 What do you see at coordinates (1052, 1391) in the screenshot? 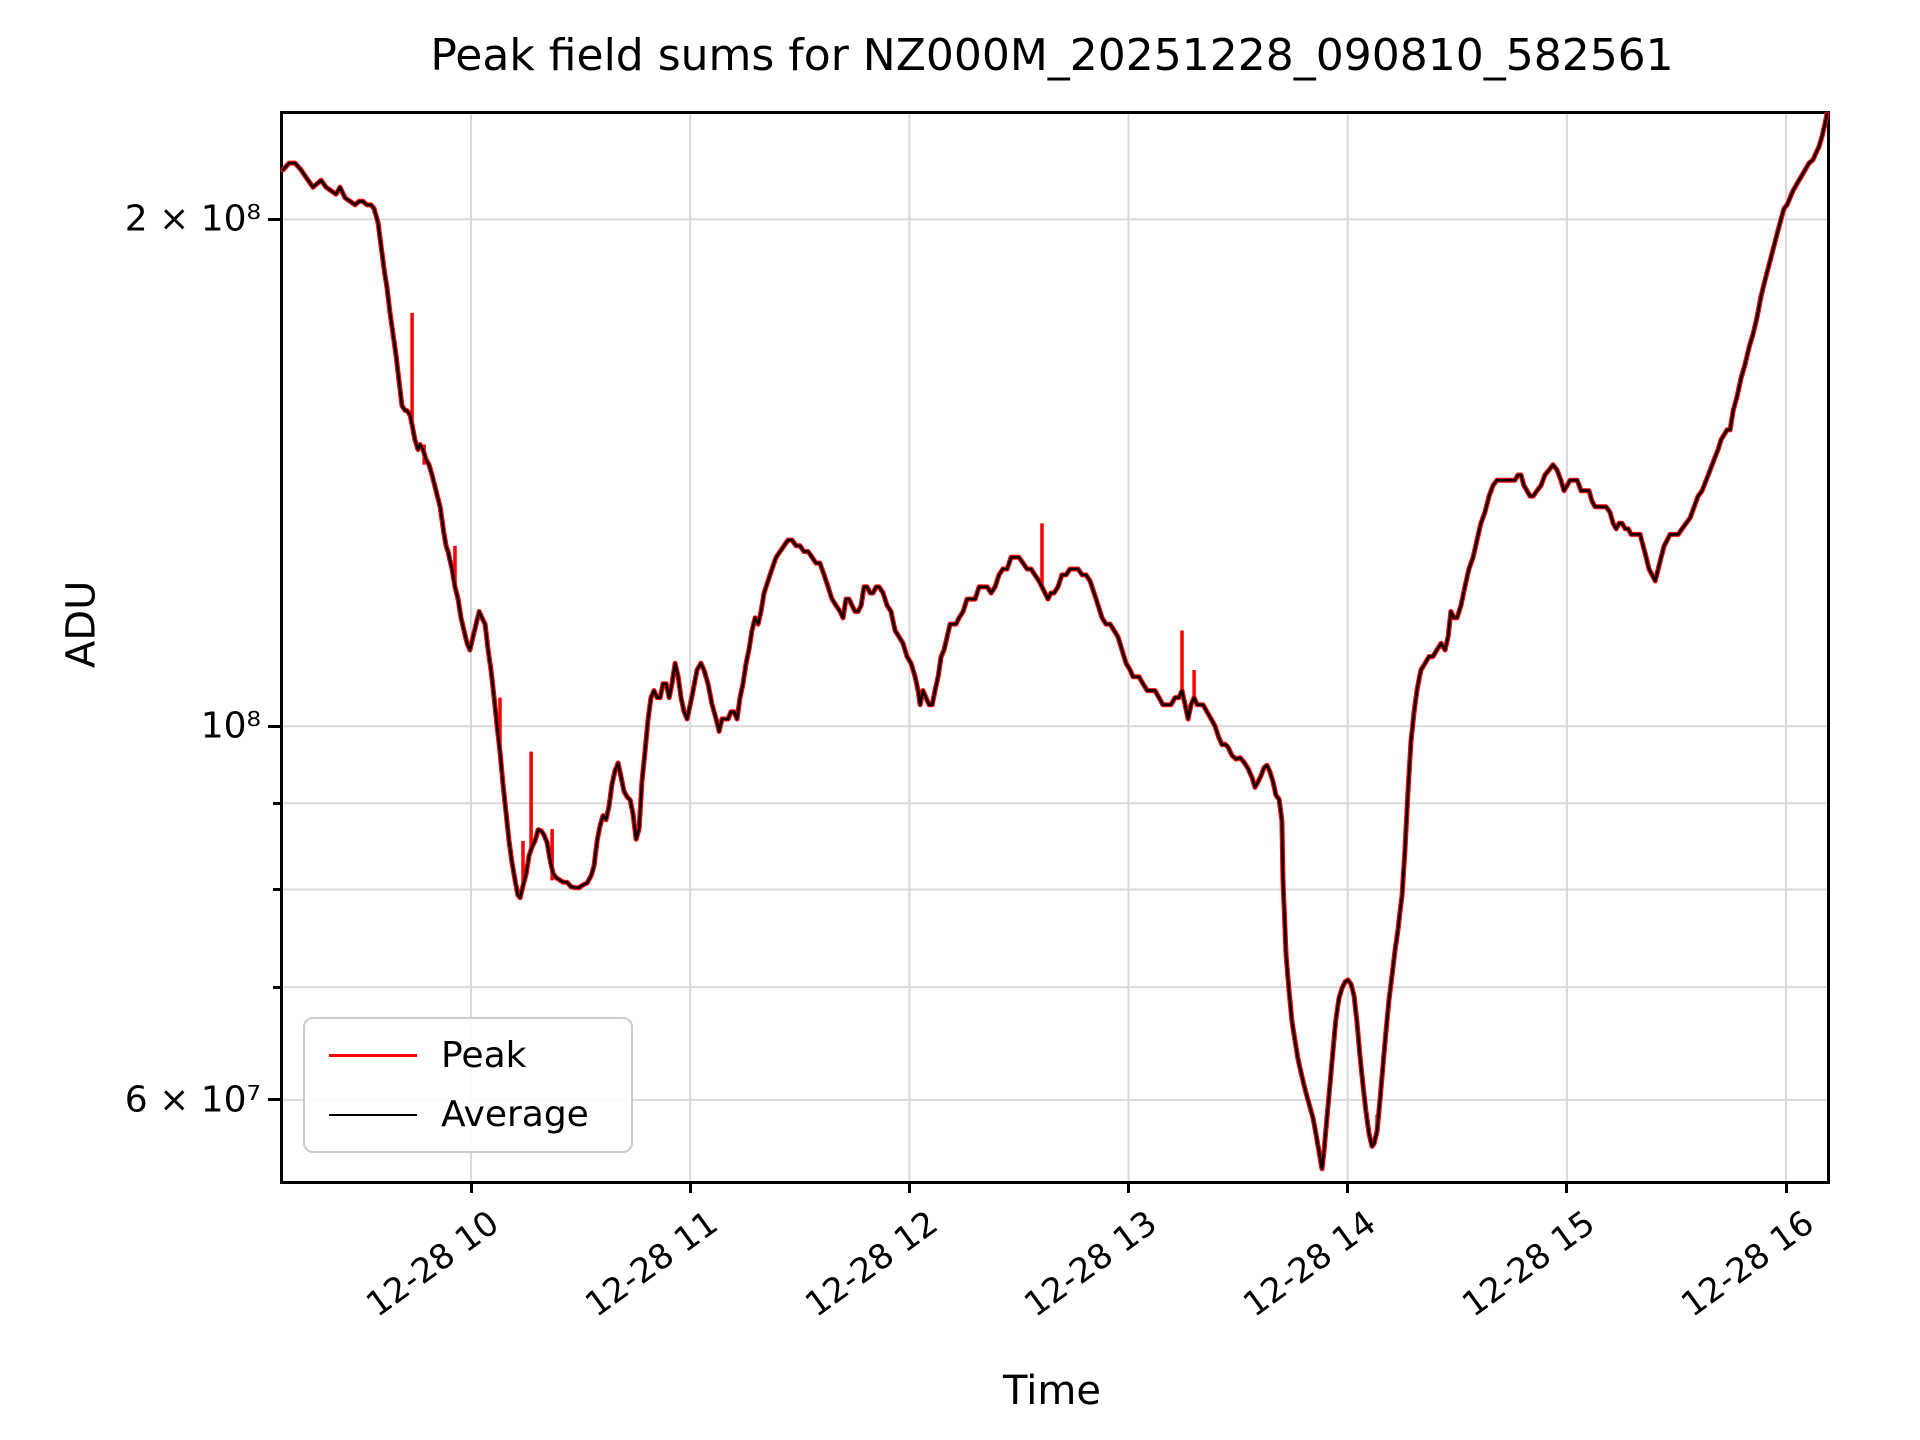
I see `x-axis-label: Time` at bounding box center [1052, 1391].